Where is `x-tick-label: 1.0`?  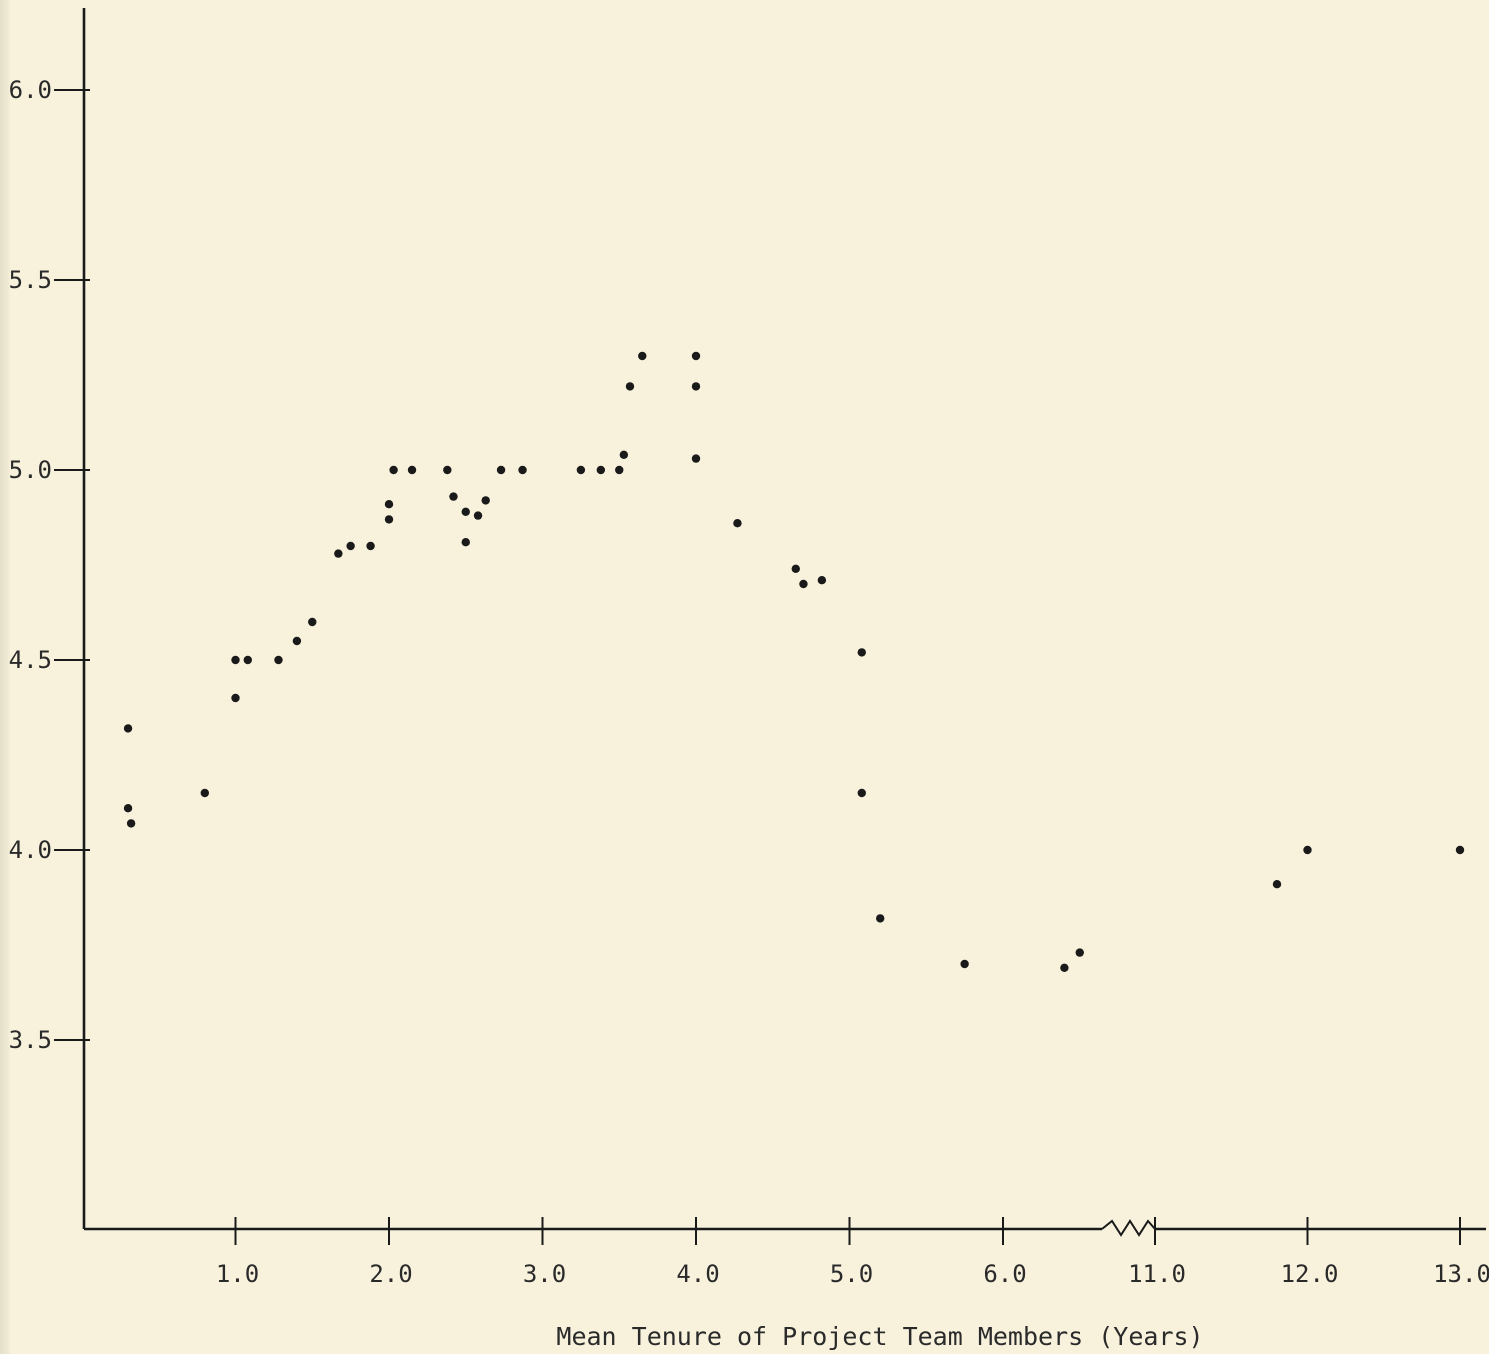 x-tick-label: 1.0 is located at coordinates (237, 1274).